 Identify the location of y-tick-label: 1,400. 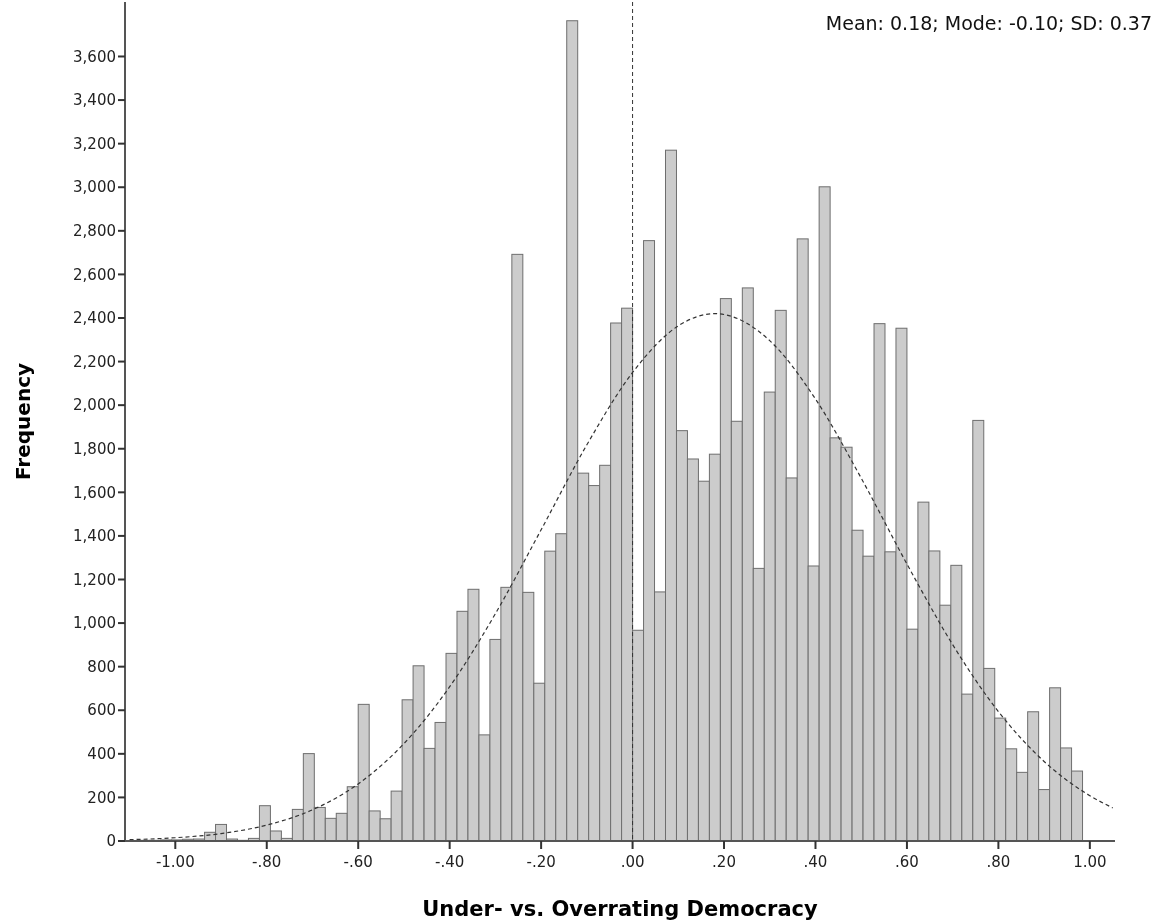
(94, 536).